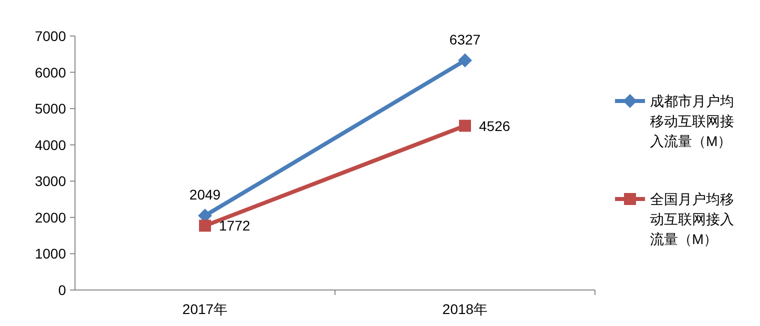  I want to click on y-tick-label: 6000, so click(50, 72).